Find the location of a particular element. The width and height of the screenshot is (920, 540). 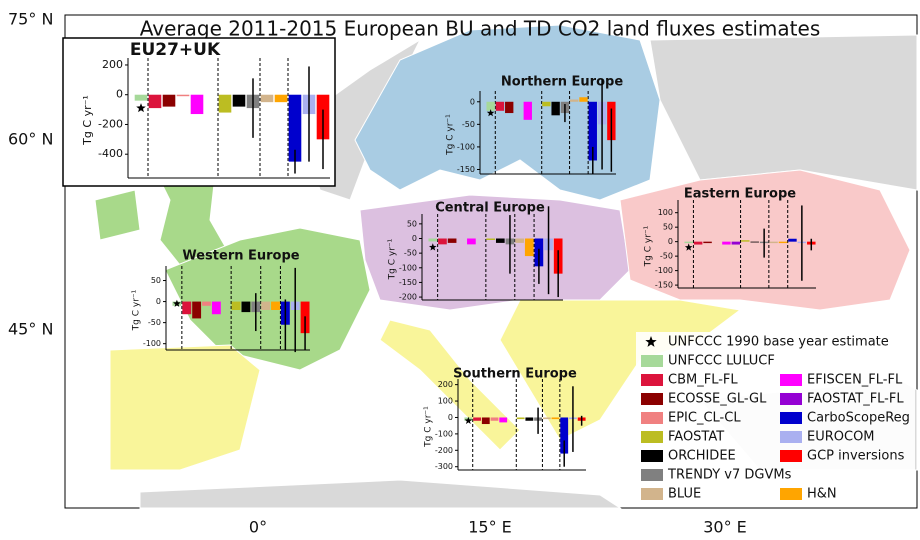

y-tick-label: 50 is located at coordinates (668, 227).